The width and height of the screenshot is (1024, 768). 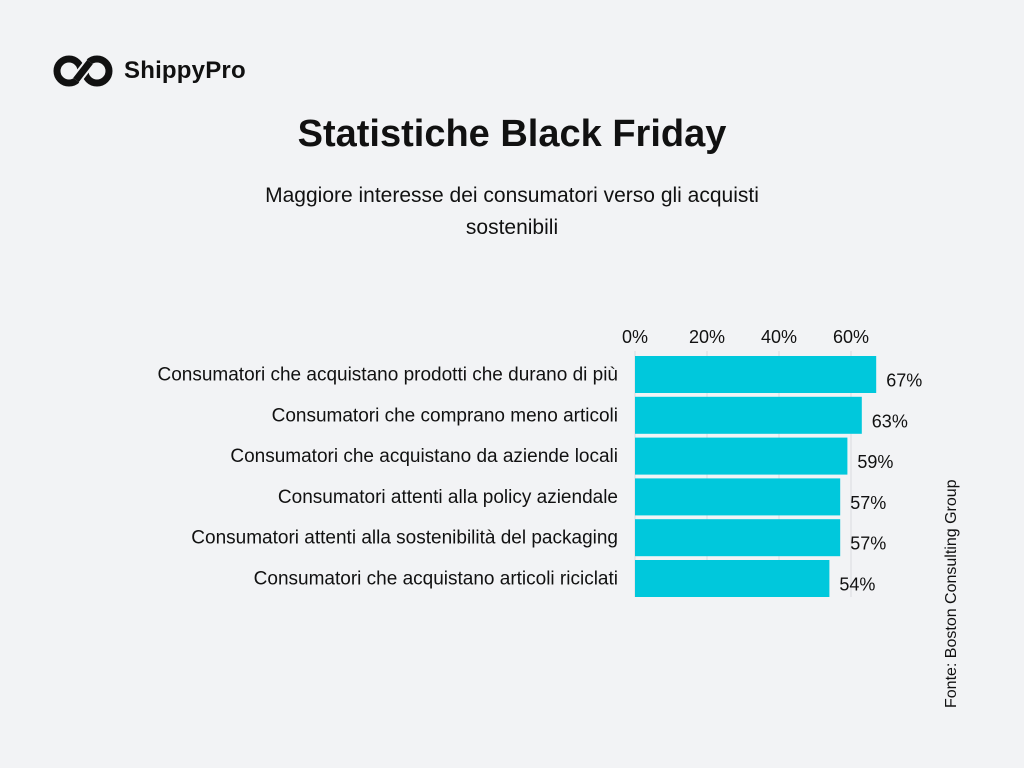 What do you see at coordinates (904, 381) in the screenshot?
I see `value-label: 67%` at bounding box center [904, 381].